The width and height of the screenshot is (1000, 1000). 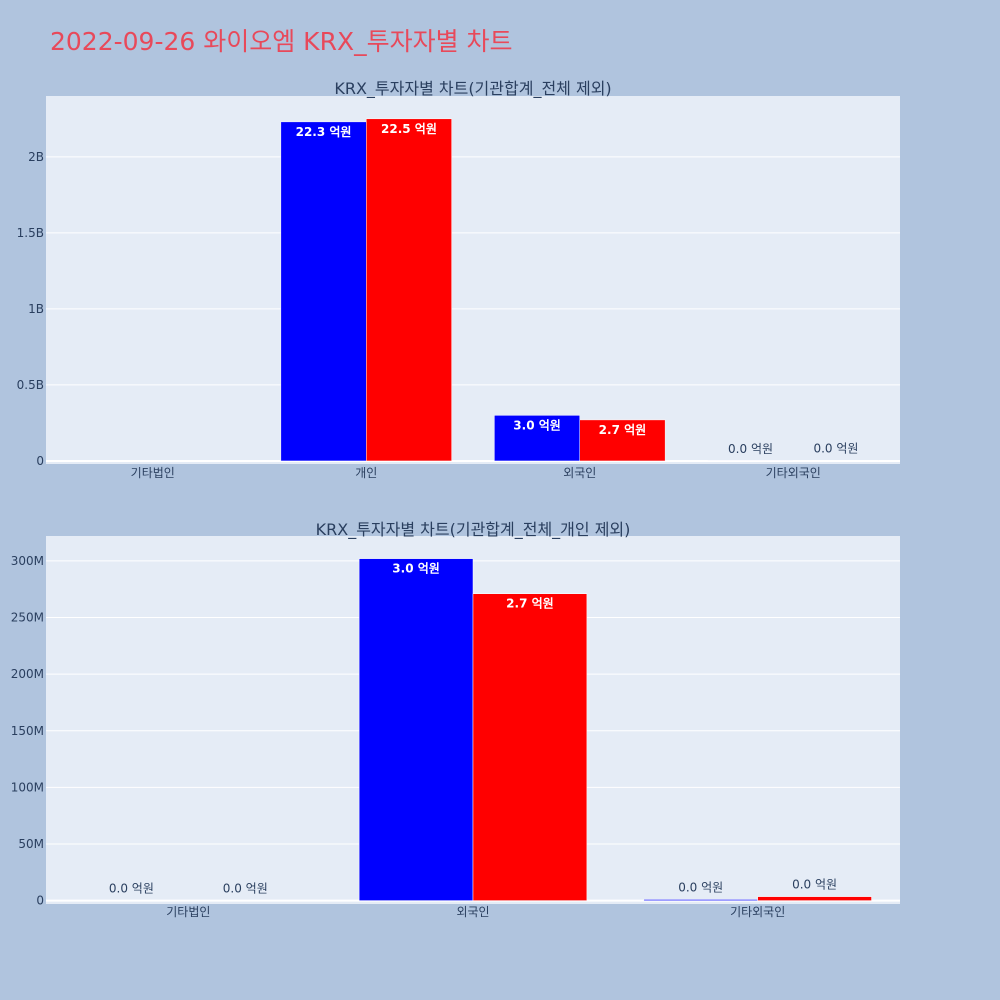 What do you see at coordinates (472, 89) in the screenshot?
I see `chart-subtitle: KRX_투자자별 차트(기관합계_전체 제외)` at bounding box center [472, 89].